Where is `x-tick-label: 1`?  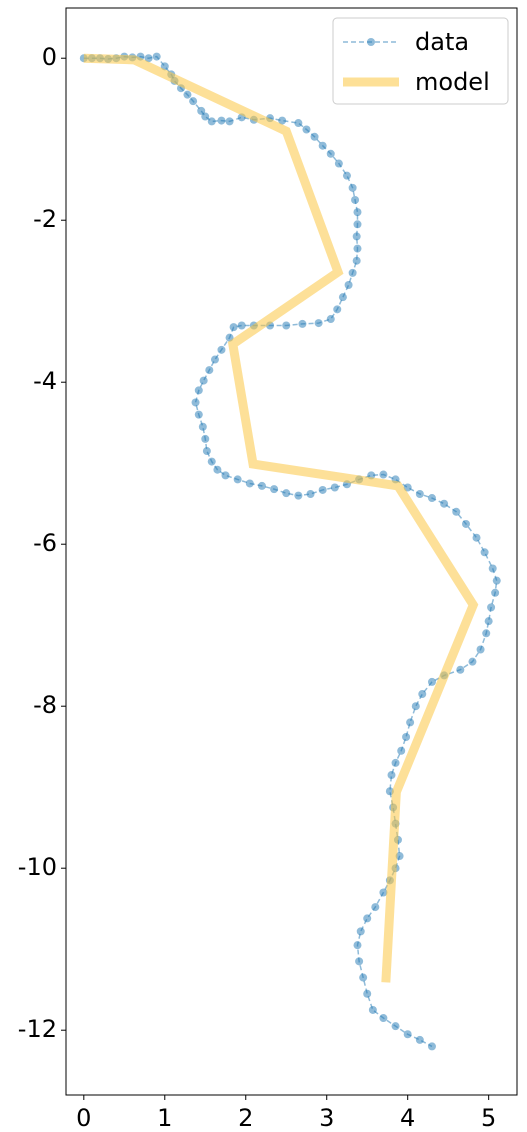 x-tick-label: 1 is located at coordinates (164, 1118).